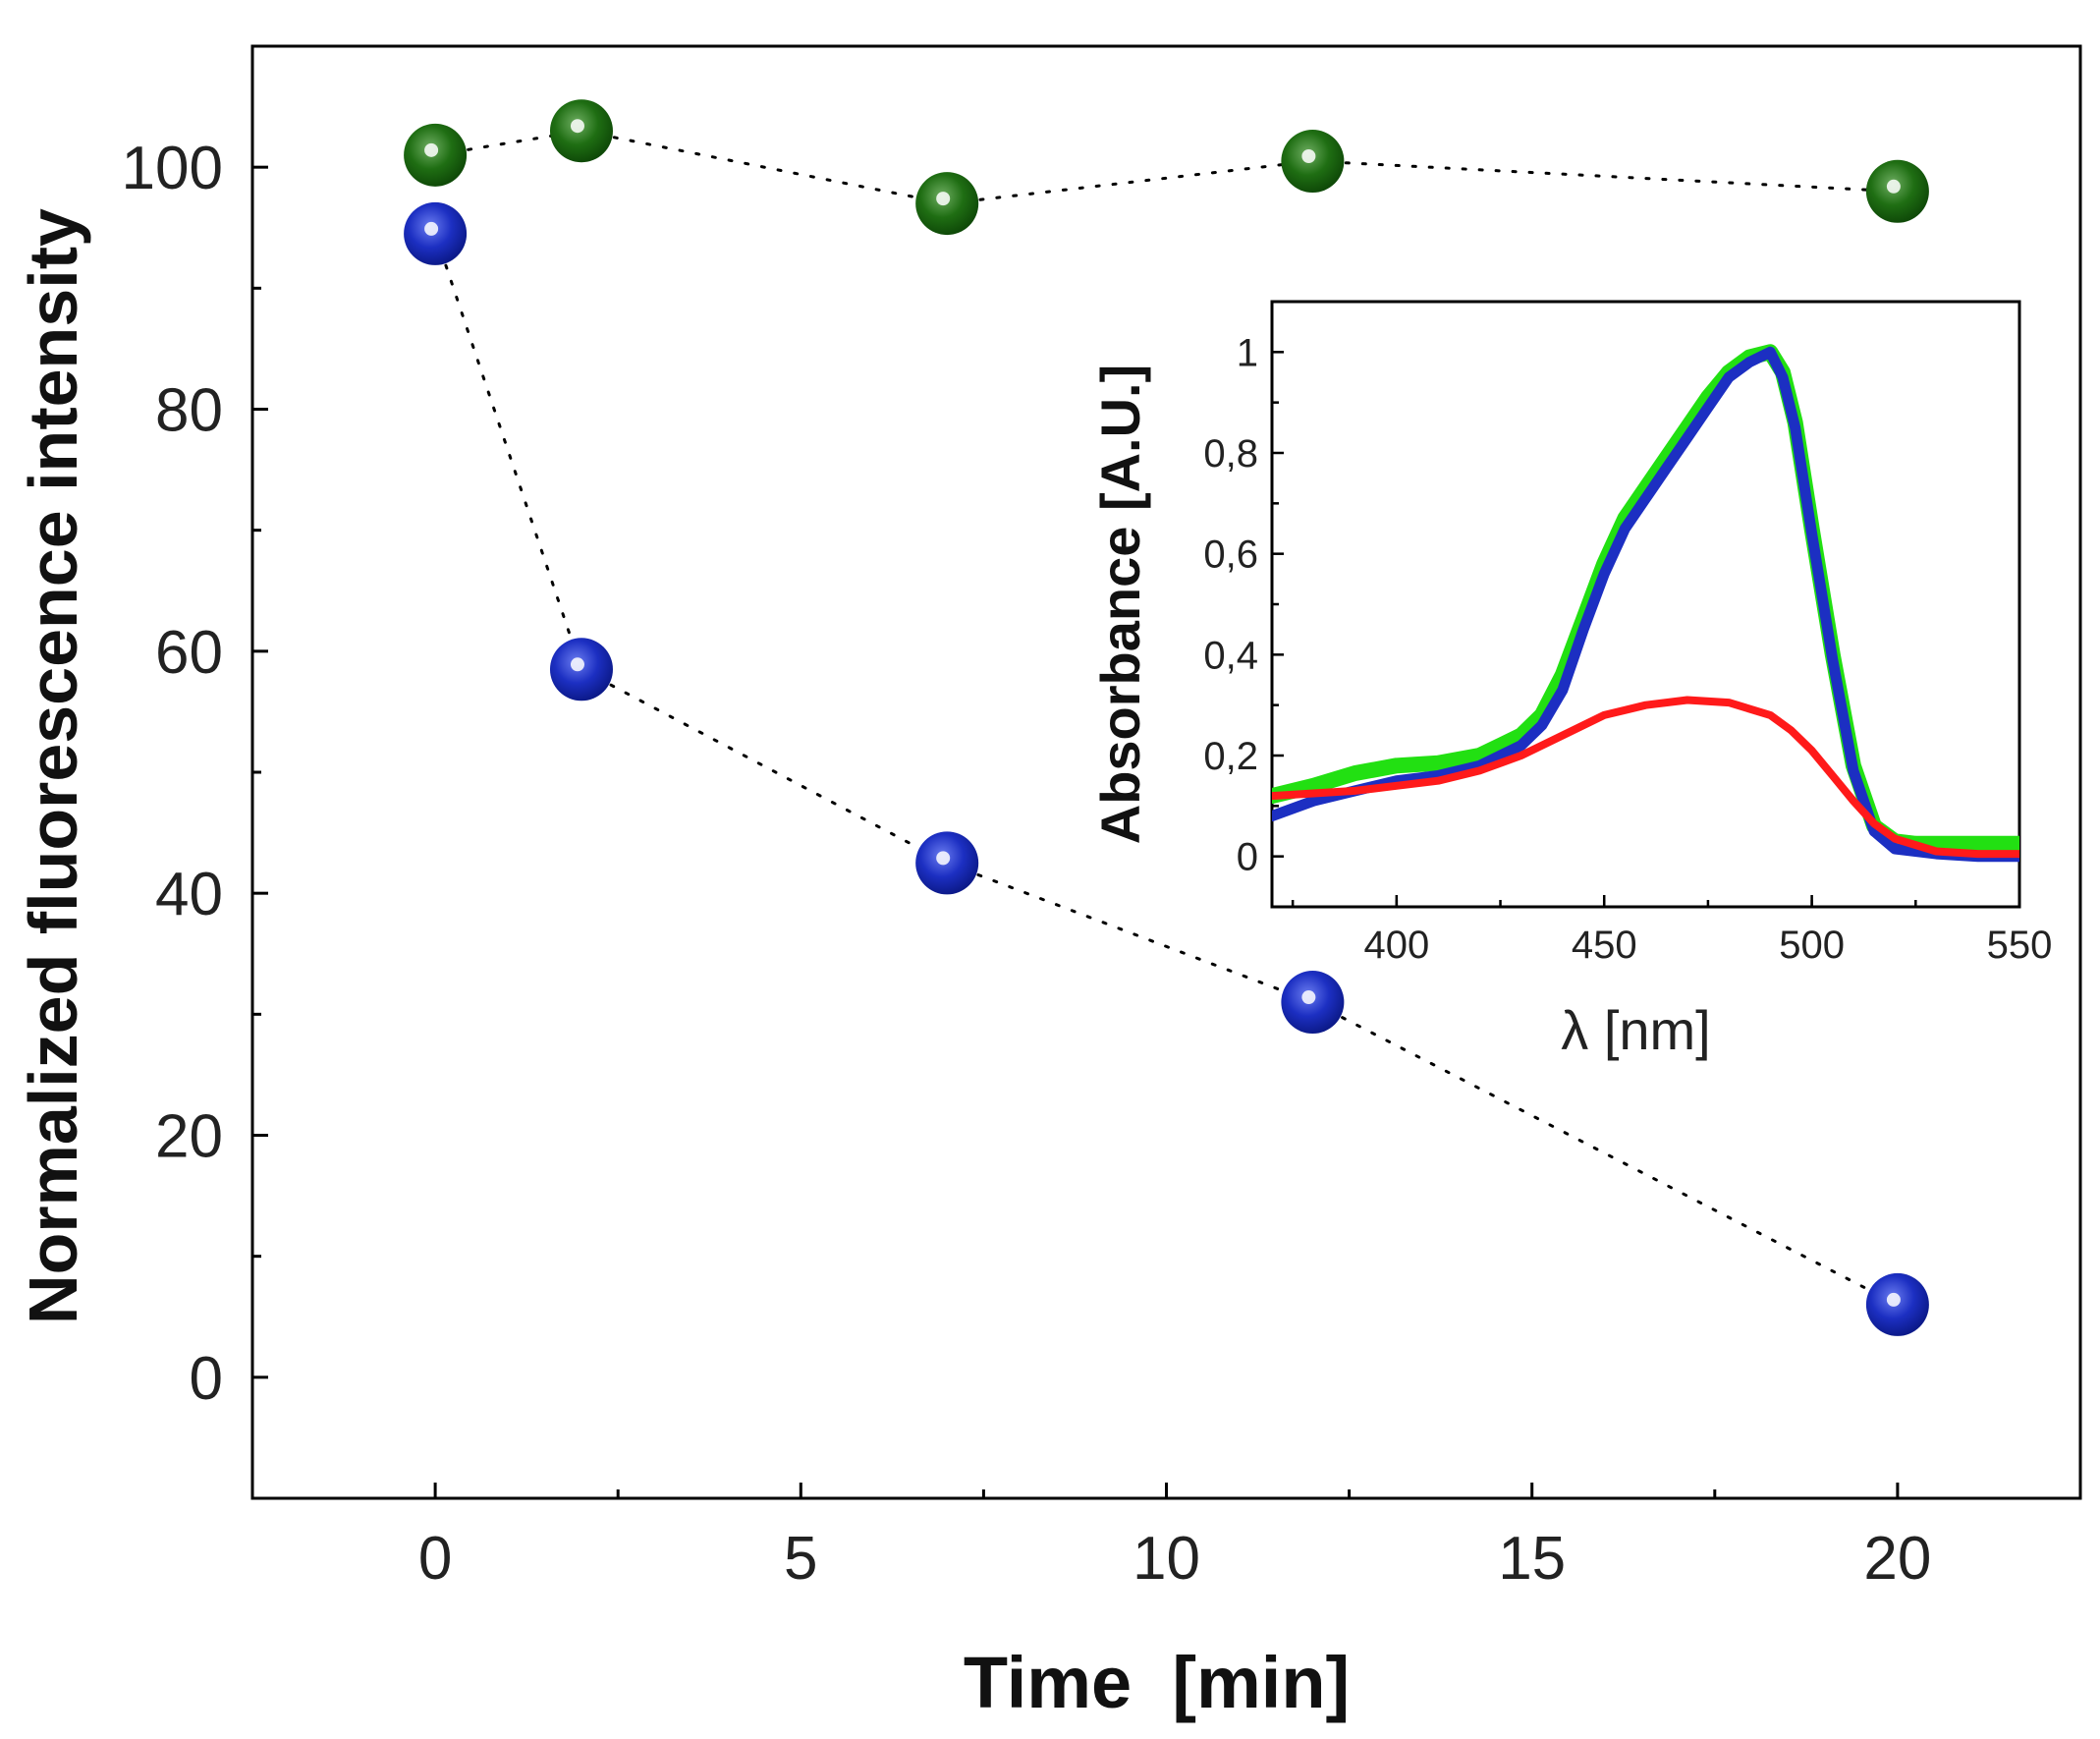  What do you see at coordinates (1645, 777) in the screenshot?
I see `inset-series-red-line` at bounding box center [1645, 777].